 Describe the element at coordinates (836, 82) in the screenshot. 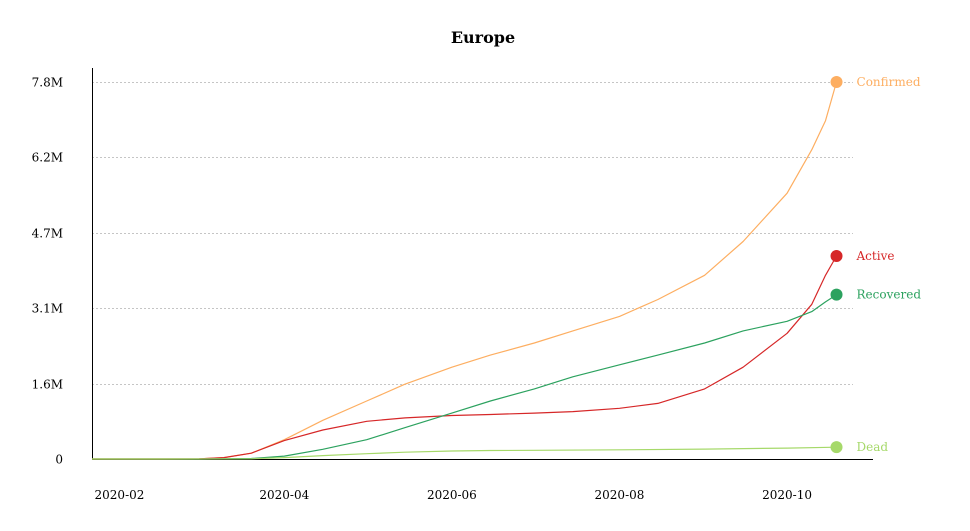

I see `series-end-marker-confirmed` at that location.